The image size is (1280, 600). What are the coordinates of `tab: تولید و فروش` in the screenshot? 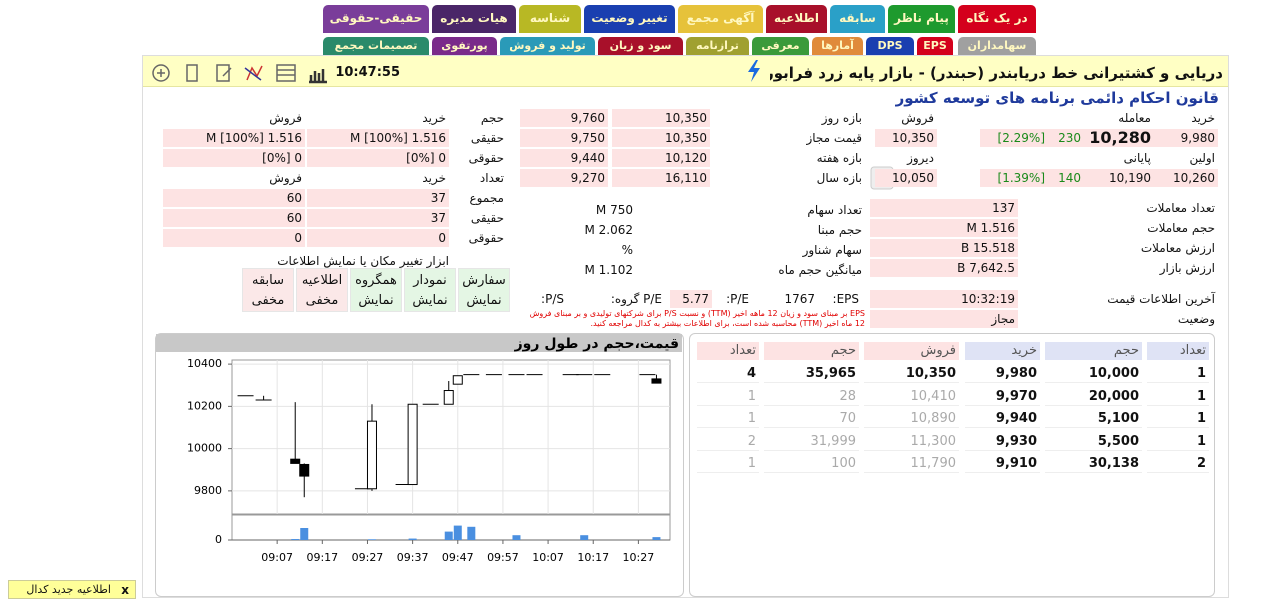 It's located at (547, 46).